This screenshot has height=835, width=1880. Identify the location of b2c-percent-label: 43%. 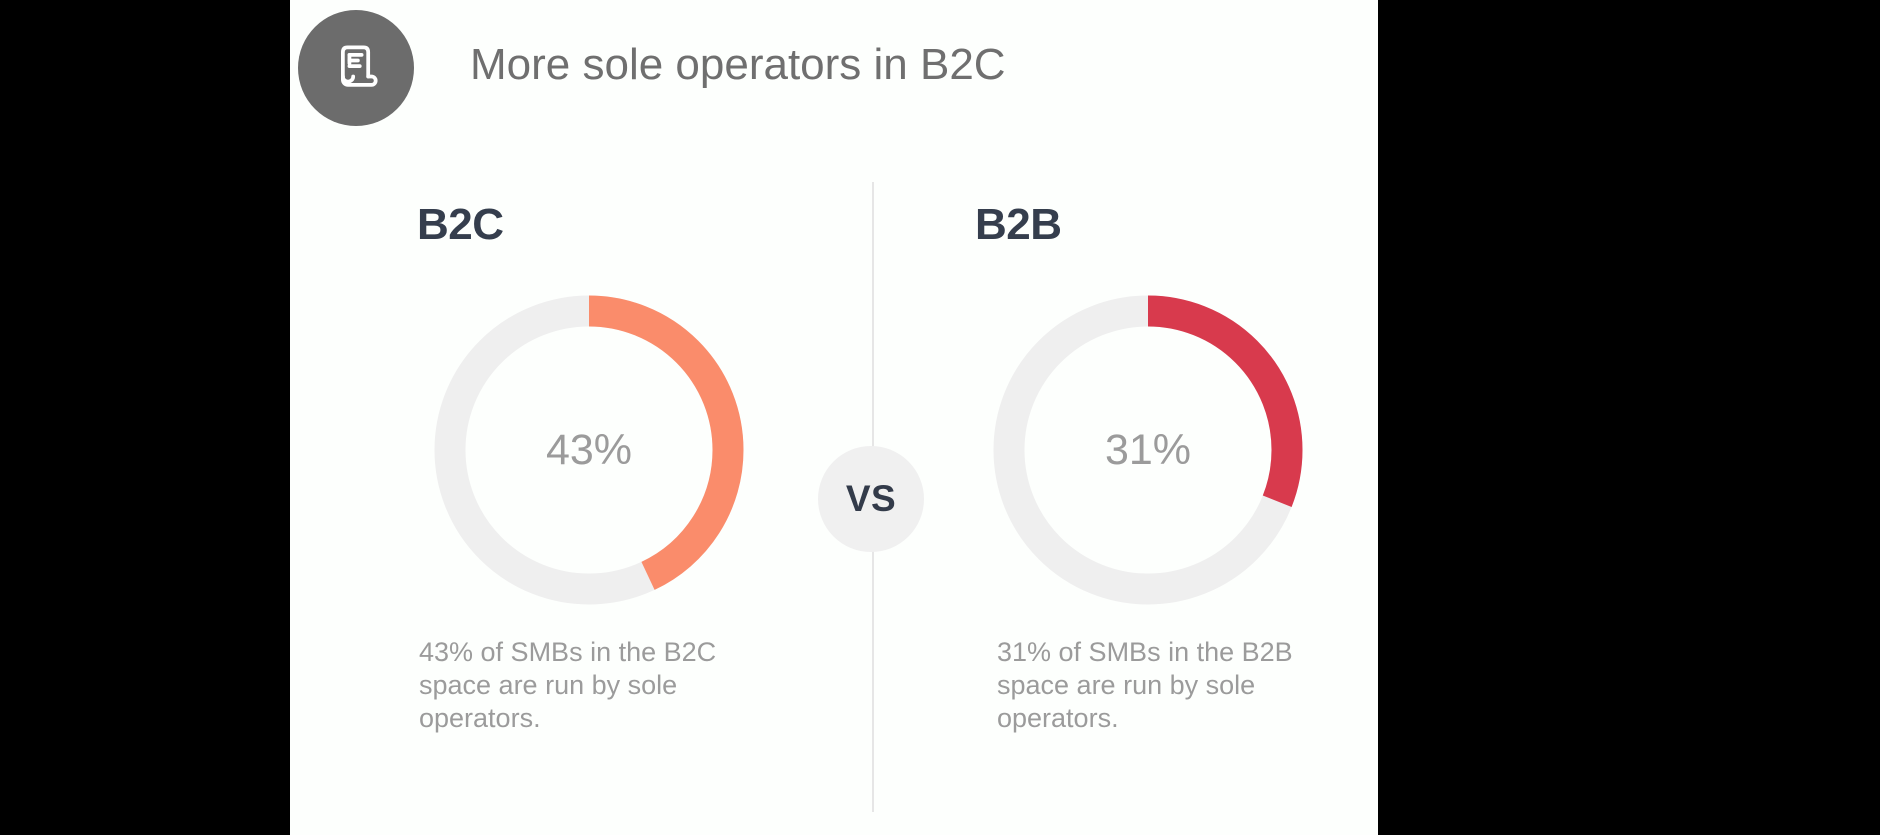
(589, 449).